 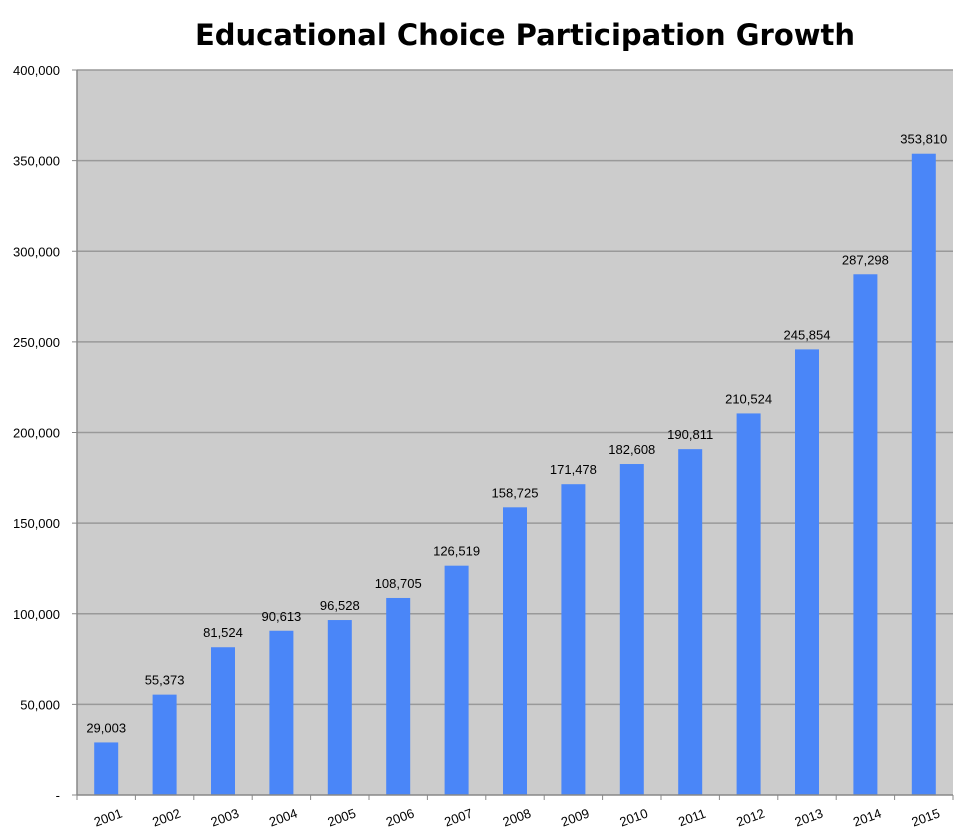 I want to click on bar-2010, so click(x=631, y=629).